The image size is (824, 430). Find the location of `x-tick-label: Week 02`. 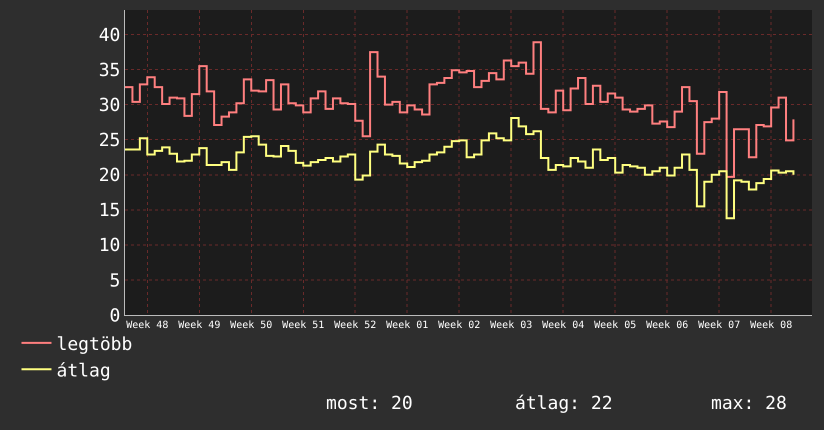

x-tick-label: Week 02 is located at coordinates (459, 325).